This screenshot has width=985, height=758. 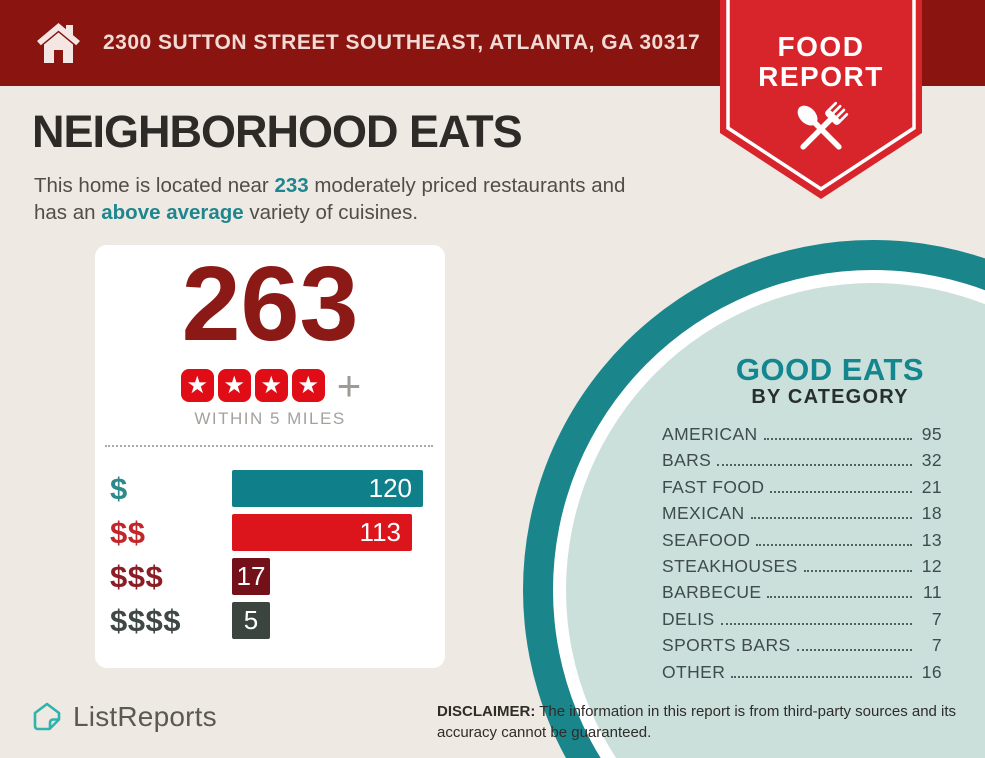 What do you see at coordinates (380, 532) in the screenshot?
I see `bar-value: 113` at bounding box center [380, 532].